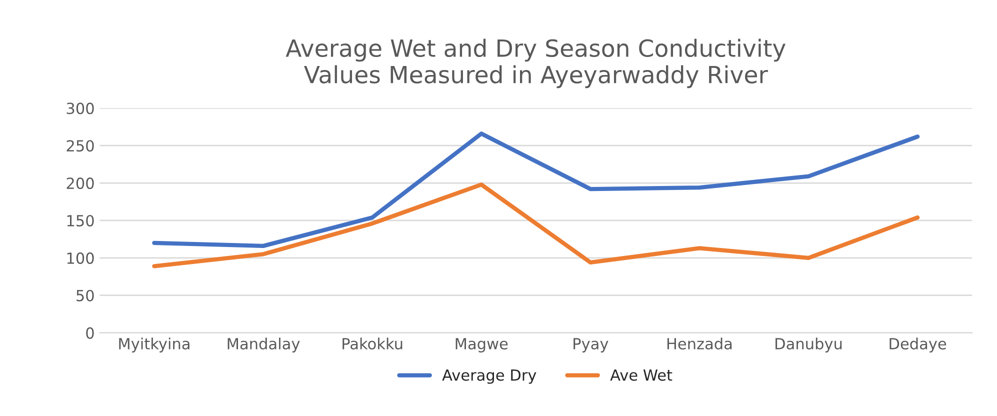 This screenshot has height=416, width=997. I want to click on x-tick-label: Myitkyina, so click(154, 345).